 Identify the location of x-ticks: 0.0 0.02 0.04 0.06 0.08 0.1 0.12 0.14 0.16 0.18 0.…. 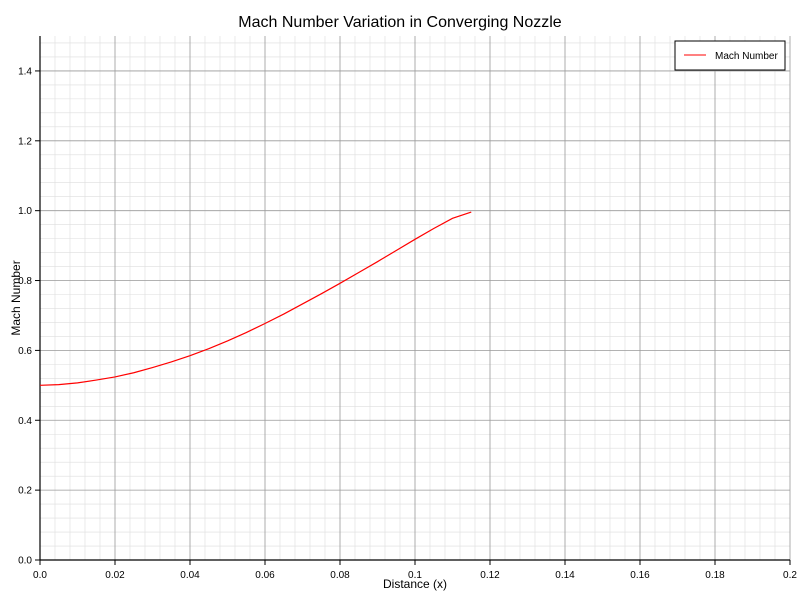
(415, 570).